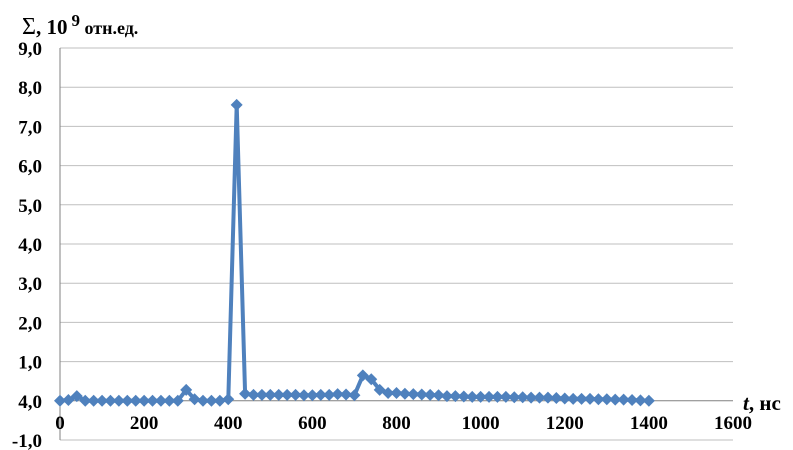 This screenshot has height=450, width=793. I want to click on y-tick-label: 9,0, so click(30, 49).